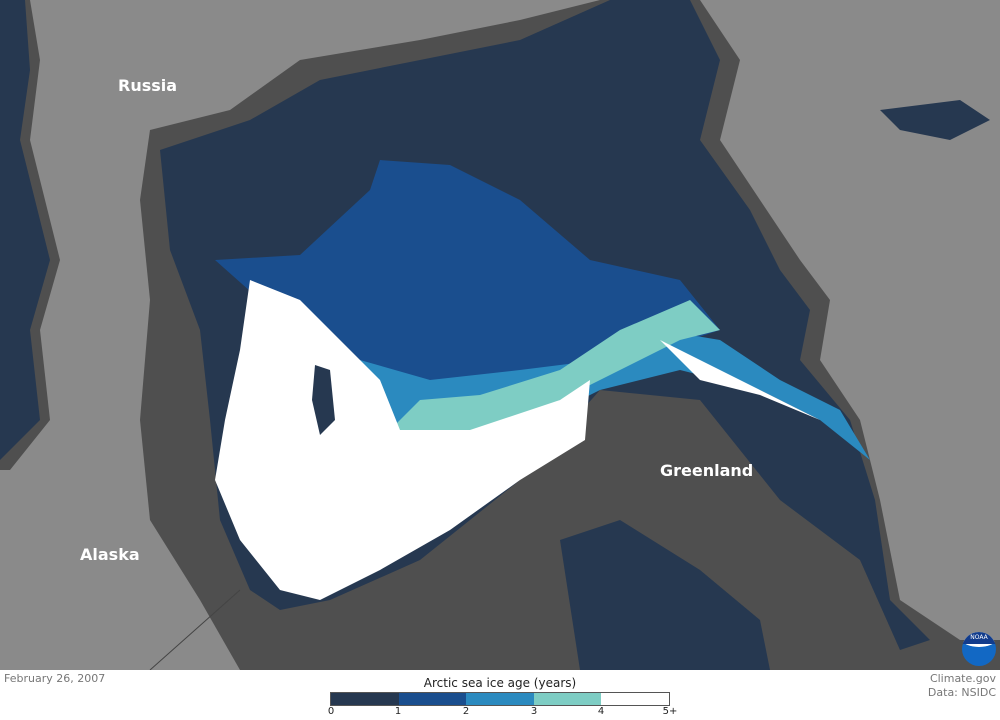 The height and width of the screenshot is (720, 1000). Describe the element at coordinates (979, 649) in the screenshot. I see `noaa-logo: NOAA` at that location.